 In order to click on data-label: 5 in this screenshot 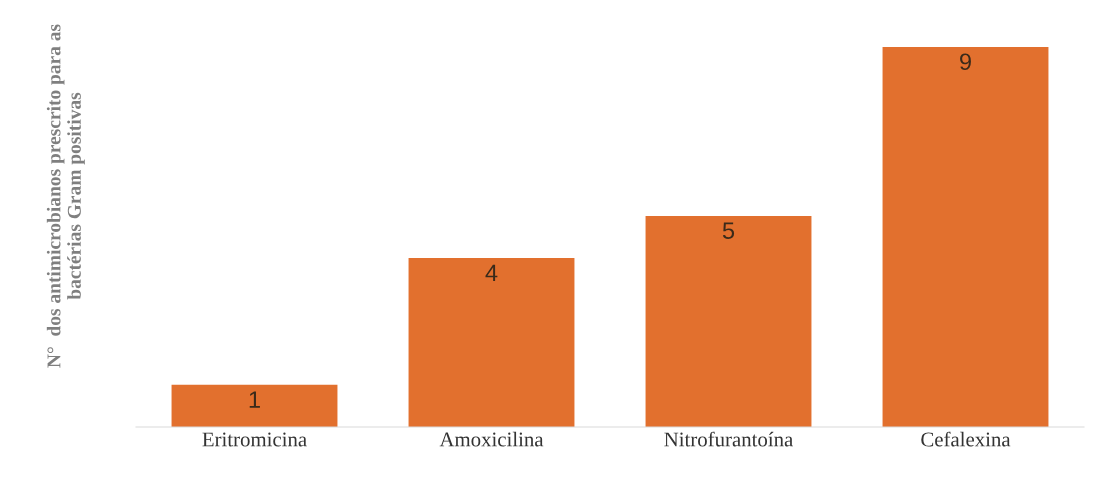, I will do `click(728, 230)`.